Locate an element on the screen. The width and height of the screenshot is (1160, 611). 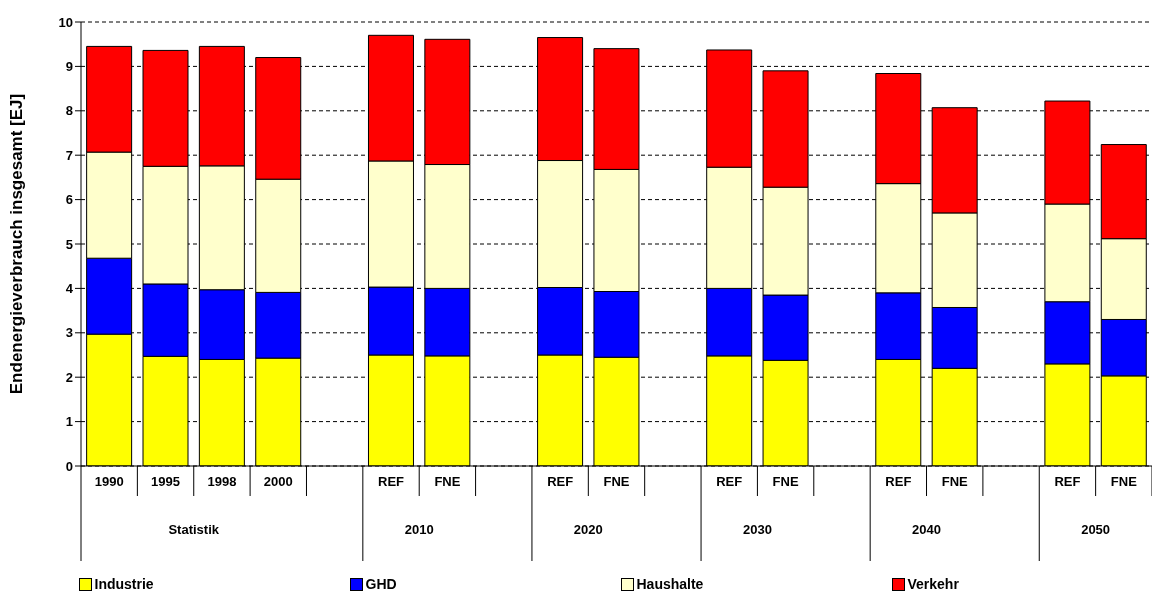
text: Statistik is located at coordinates (194, 529).